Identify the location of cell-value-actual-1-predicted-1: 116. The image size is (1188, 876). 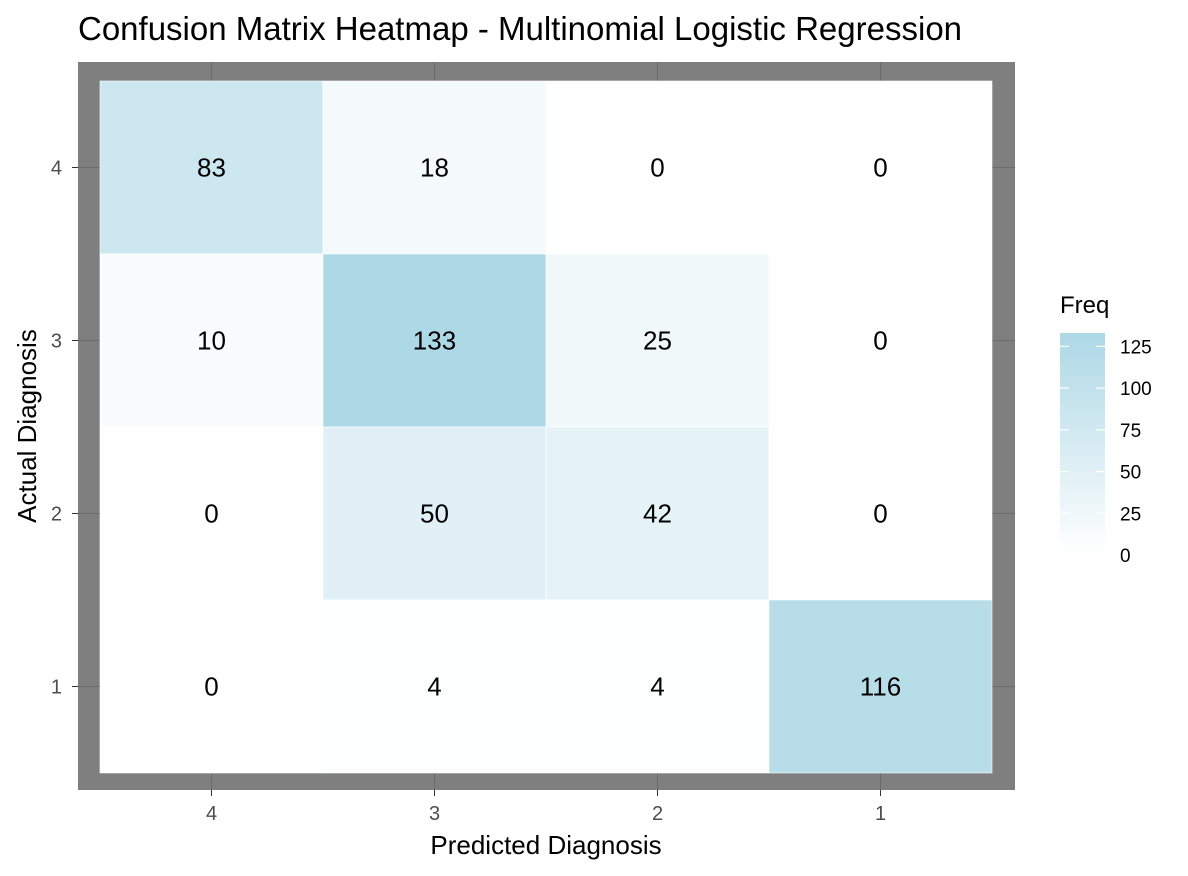
(880, 687).